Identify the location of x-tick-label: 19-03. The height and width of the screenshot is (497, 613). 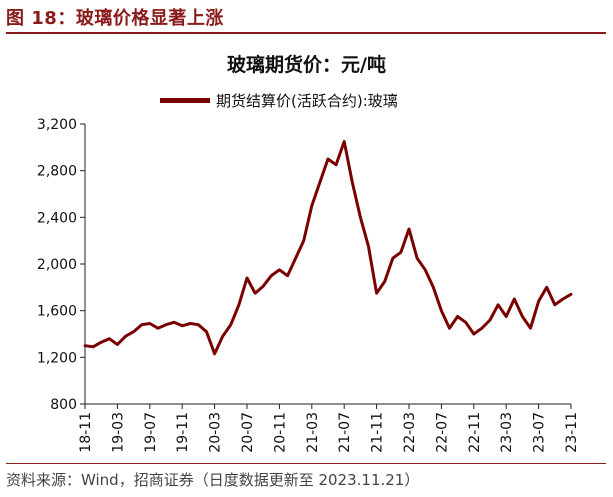
(118, 432).